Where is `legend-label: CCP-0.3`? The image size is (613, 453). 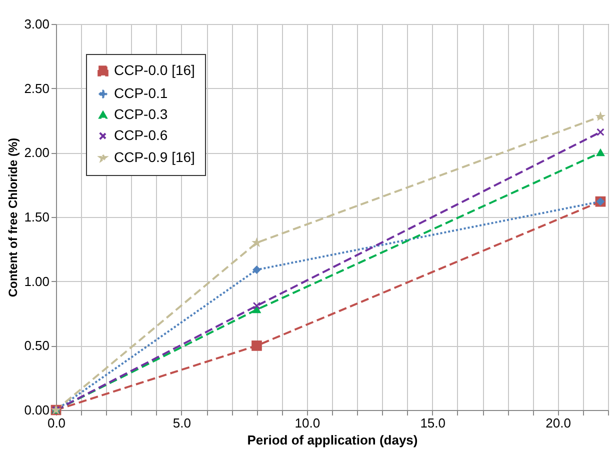 legend-label: CCP-0.3 is located at coordinates (141, 114).